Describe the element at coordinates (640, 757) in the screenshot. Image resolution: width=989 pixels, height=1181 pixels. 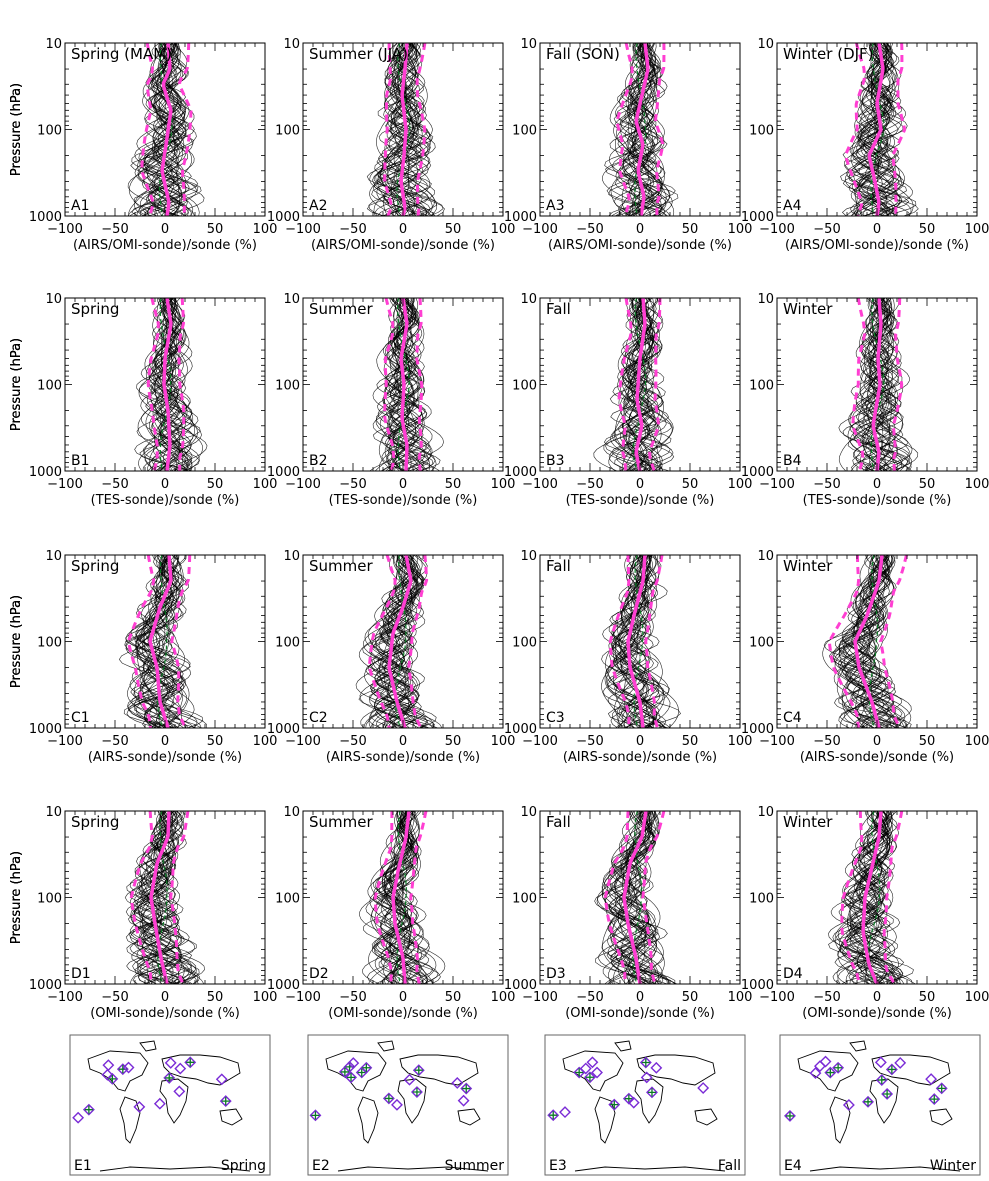
I see `x-axis-label: (AIRS-sonde)/sonde (%)` at that location.